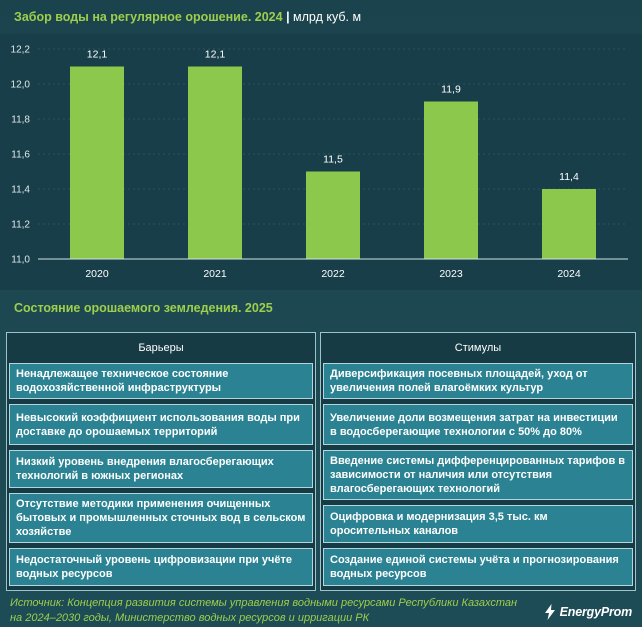  I want to click on y-tick-label: 11,8, so click(20, 120).